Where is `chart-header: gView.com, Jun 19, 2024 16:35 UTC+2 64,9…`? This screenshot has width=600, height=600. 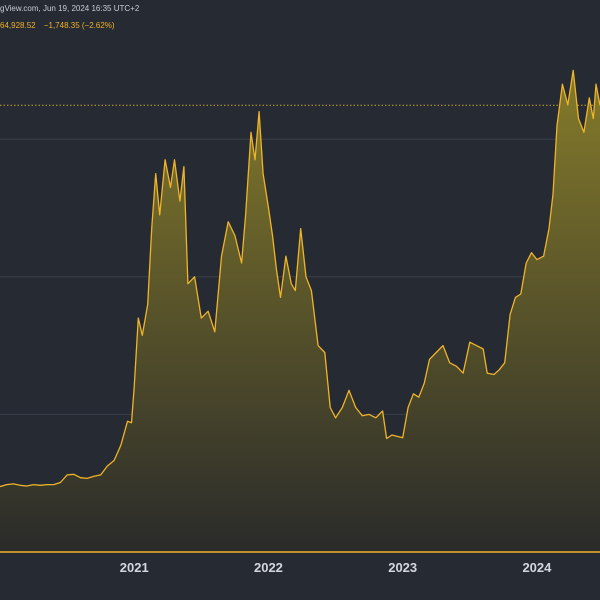
chart-header: gView.com, Jun 19, 2024 16:35 UTC+2 64,9… is located at coordinates (300, 18).